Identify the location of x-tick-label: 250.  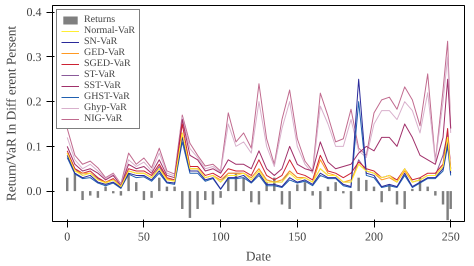
(451, 237).